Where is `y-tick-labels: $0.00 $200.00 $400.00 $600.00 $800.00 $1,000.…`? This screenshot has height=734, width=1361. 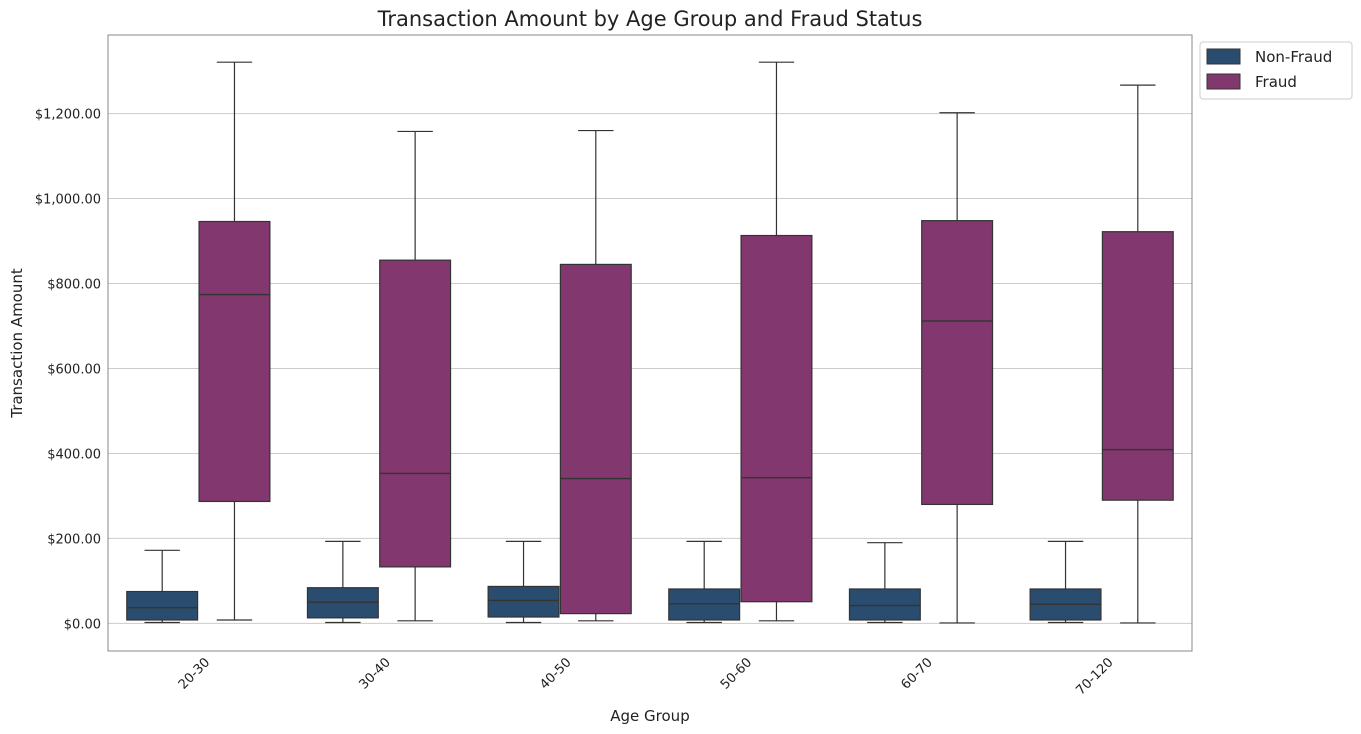
y-tick-labels: $0.00 $200.00 $400.00 $600.00 $800.00 $1,000.… is located at coordinates (68, 370).